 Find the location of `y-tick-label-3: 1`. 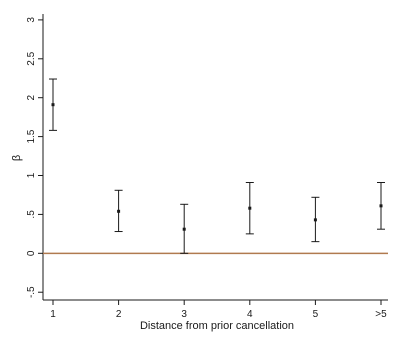

y-tick-label-3: 1 is located at coordinates (31, 175).